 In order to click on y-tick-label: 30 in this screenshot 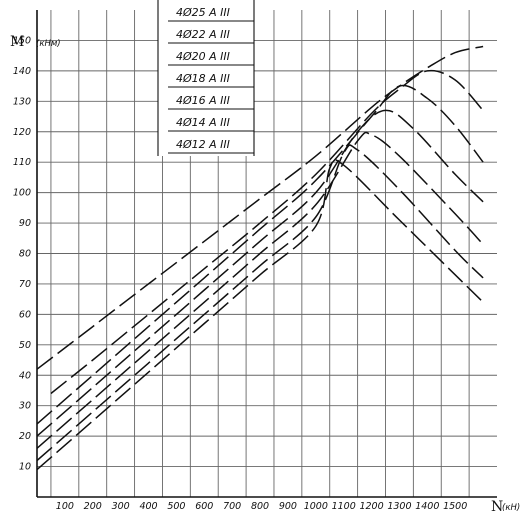, I will do `click(25, 406)`.